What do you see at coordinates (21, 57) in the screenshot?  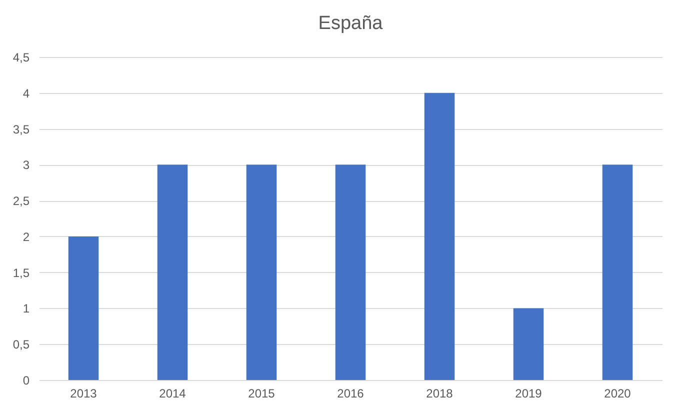 I see `y-tick-label: 4,5` at bounding box center [21, 57].